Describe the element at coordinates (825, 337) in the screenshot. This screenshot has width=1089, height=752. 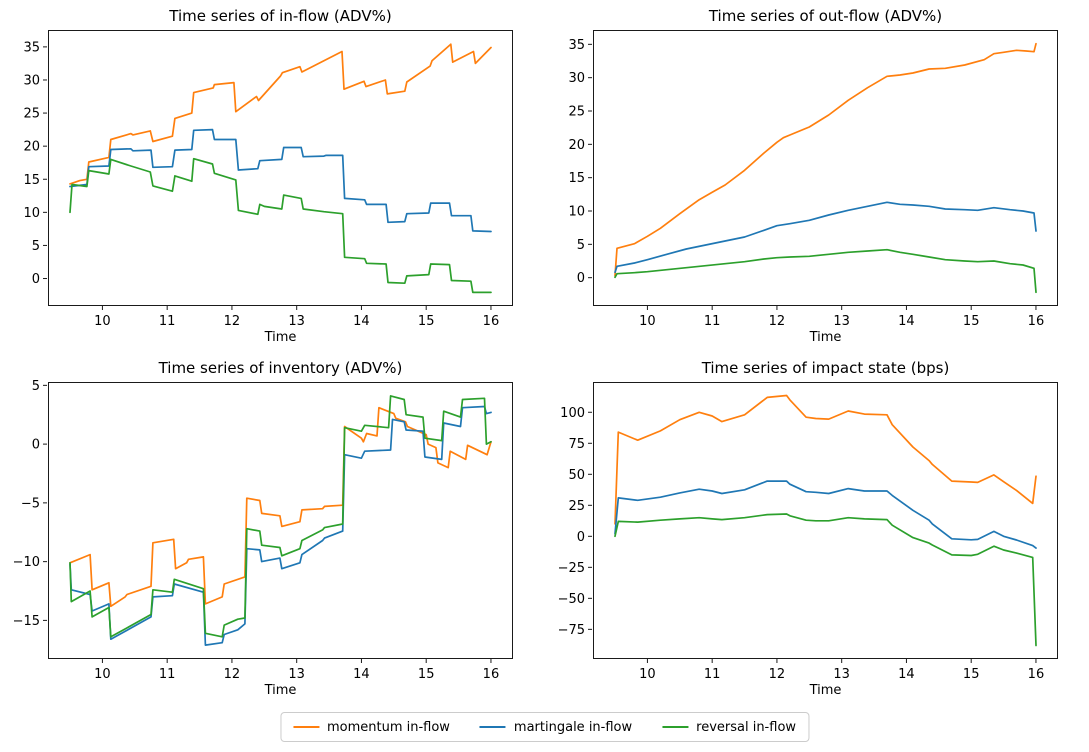
I see `x-axis-label-outflow: Time` at that location.